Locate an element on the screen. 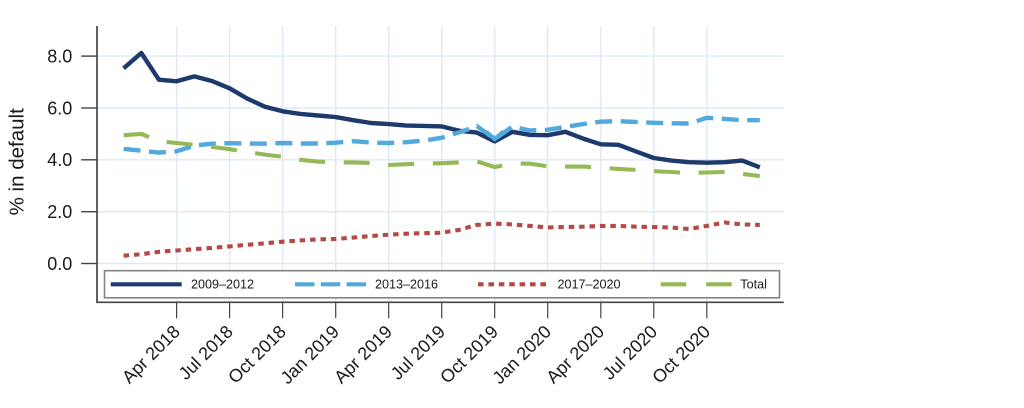 The image size is (1024, 408). svg-text: 2009–2012 is located at coordinates (222, 285).